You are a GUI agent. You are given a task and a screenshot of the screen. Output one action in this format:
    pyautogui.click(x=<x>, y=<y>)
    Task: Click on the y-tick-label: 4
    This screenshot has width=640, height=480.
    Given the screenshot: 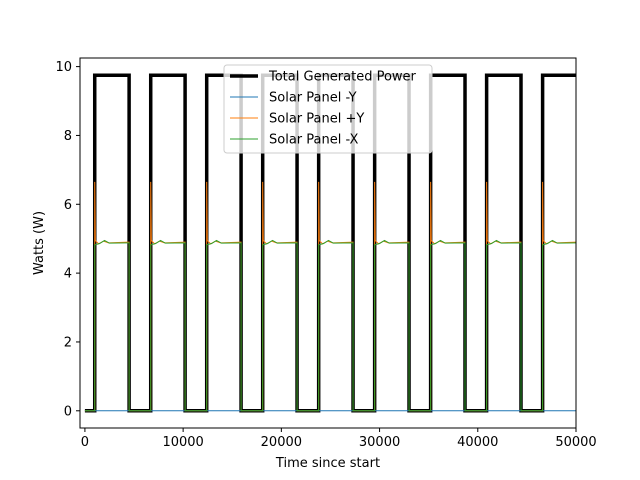 What is the action you would take?
    pyautogui.click(x=68, y=274)
    